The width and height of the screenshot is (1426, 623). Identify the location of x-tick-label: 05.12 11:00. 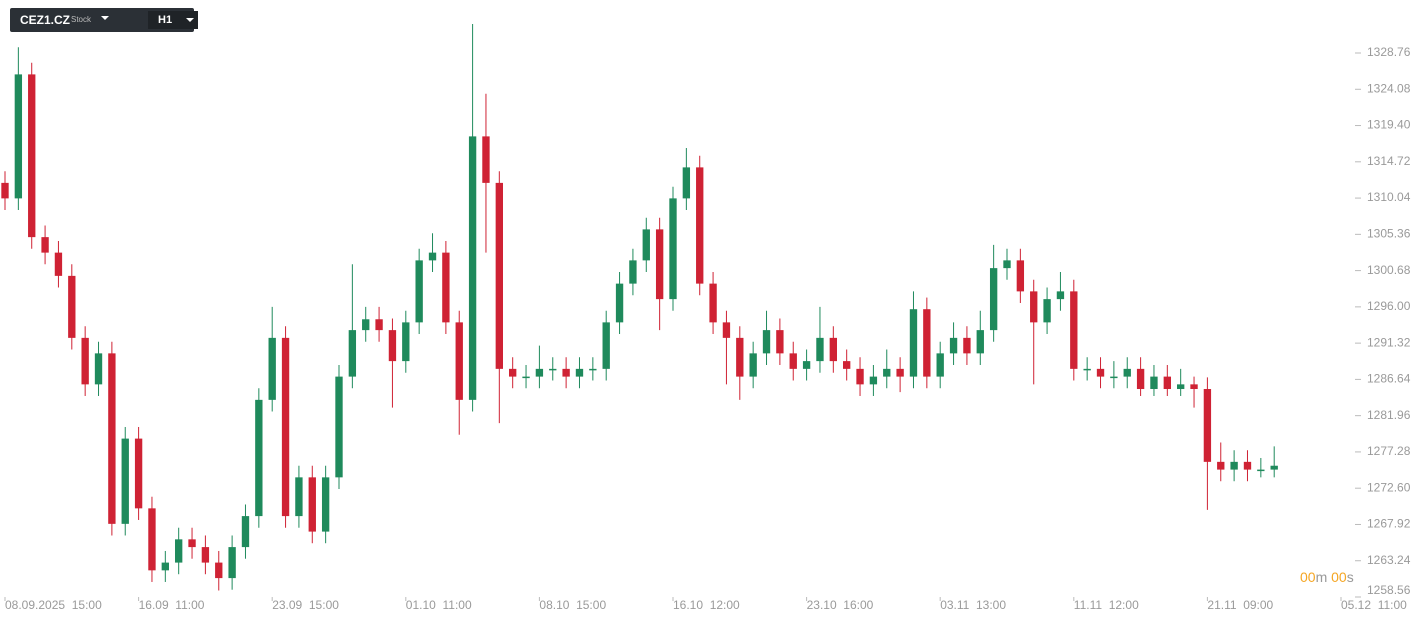
(1374, 605).